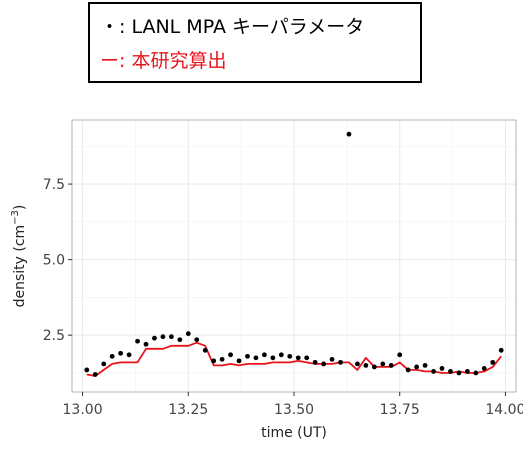  I want to click on y-axis-label-suffix: ), so click(20, 207).